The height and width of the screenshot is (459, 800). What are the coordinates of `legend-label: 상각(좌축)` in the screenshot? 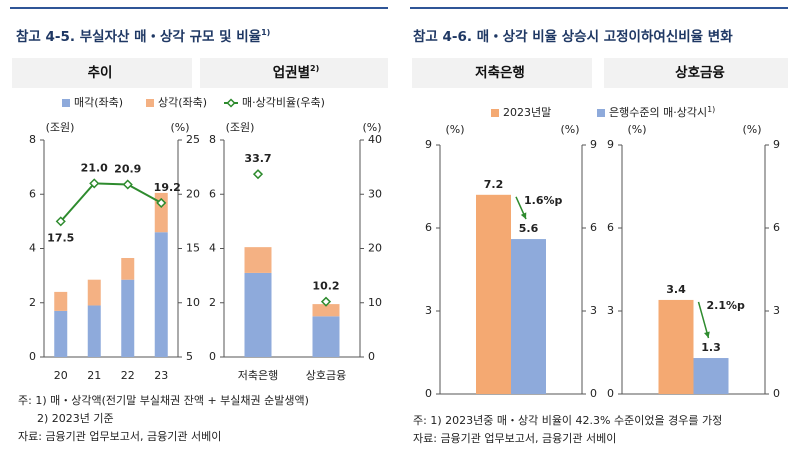 It's located at (182, 102).